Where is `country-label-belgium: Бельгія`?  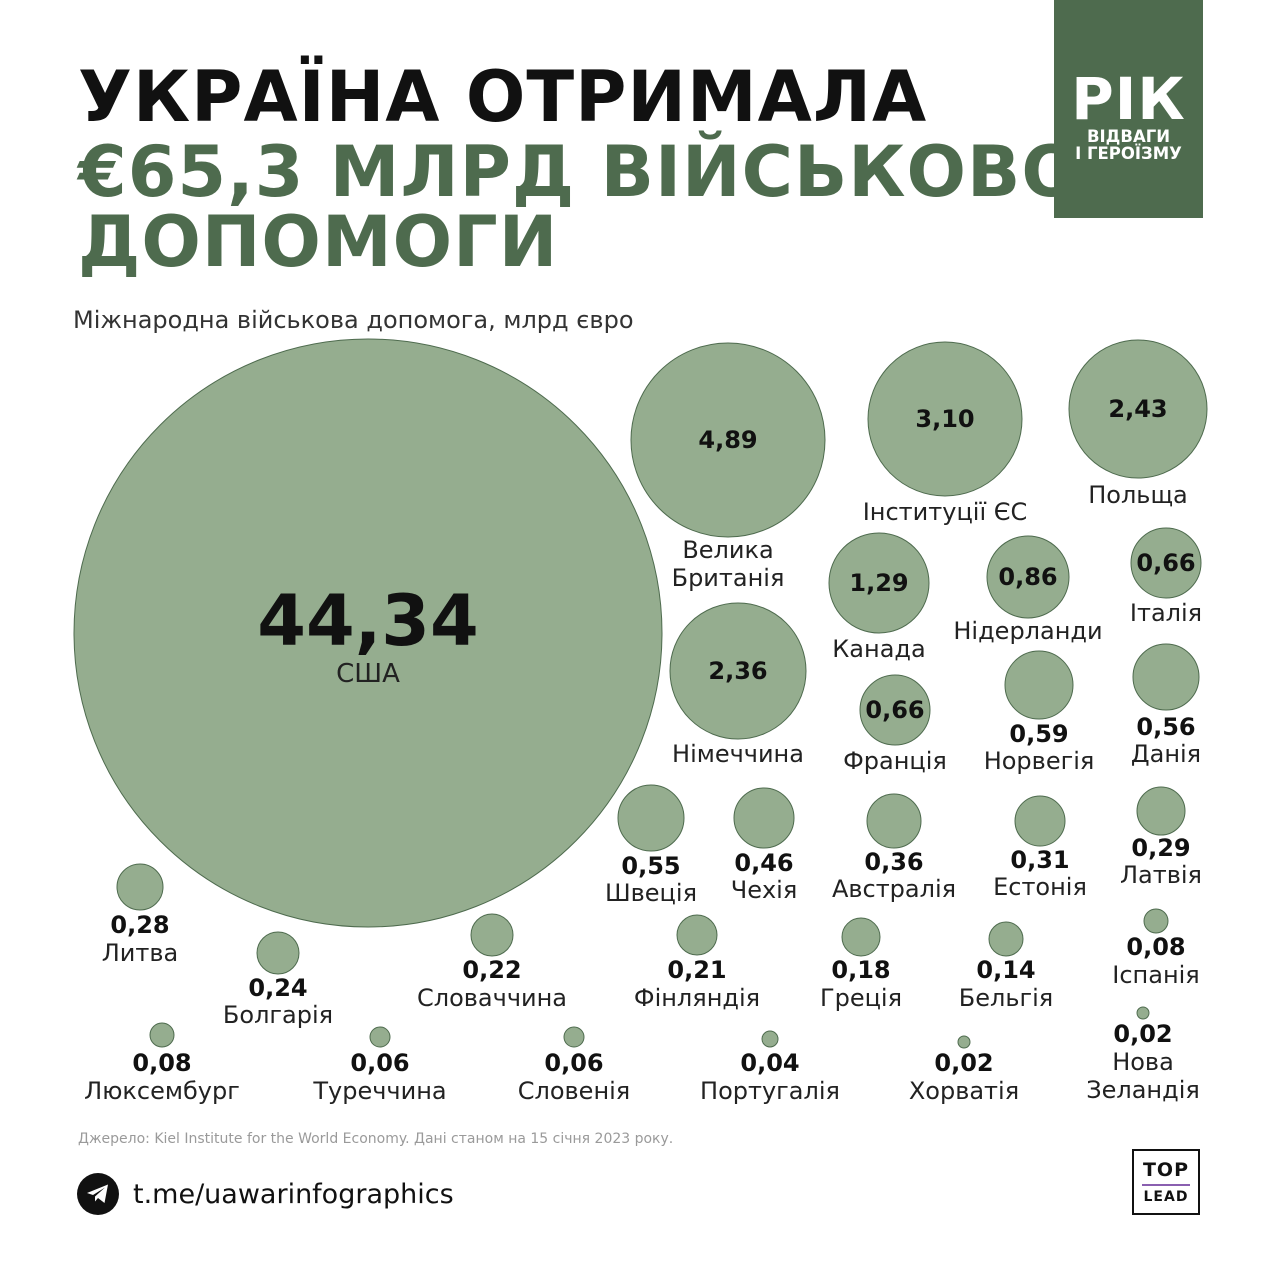 country-label-belgium: Бельгія is located at coordinates (1006, 998).